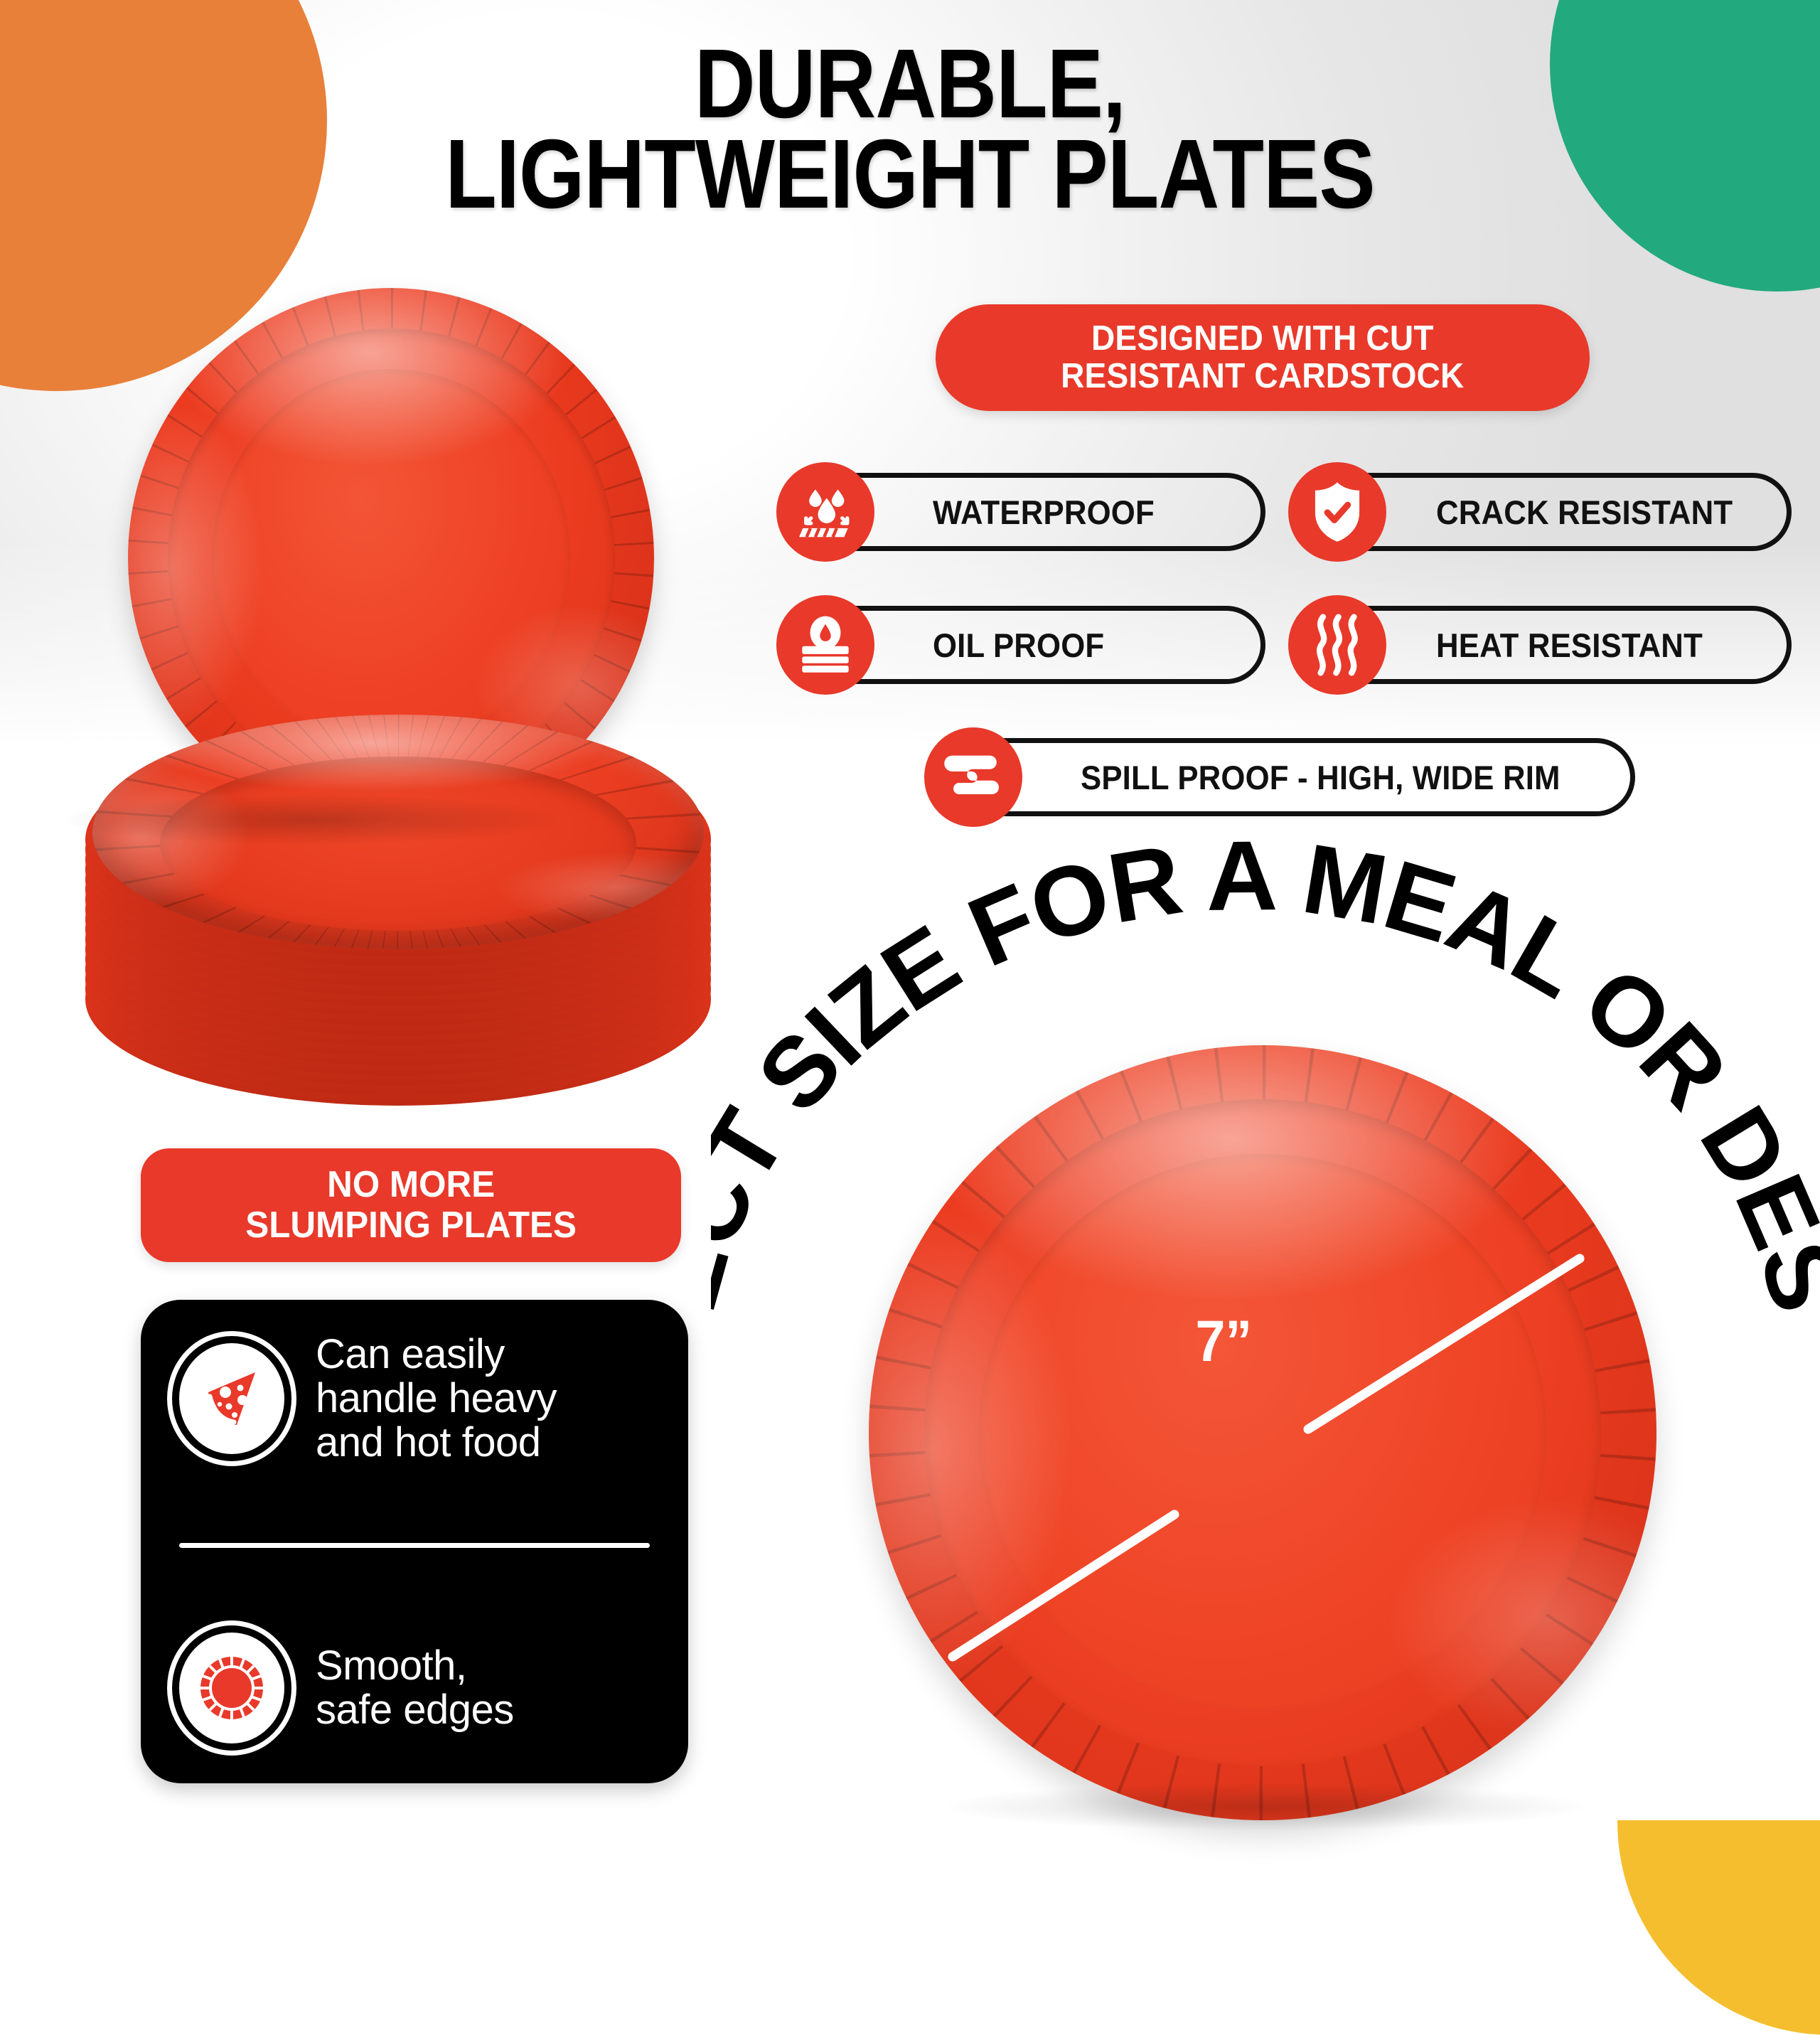 The height and width of the screenshot is (2035, 1820). What do you see at coordinates (313, 820) in the screenshot?
I see `plate-stack-shadow` at bounding box center [313, 820].